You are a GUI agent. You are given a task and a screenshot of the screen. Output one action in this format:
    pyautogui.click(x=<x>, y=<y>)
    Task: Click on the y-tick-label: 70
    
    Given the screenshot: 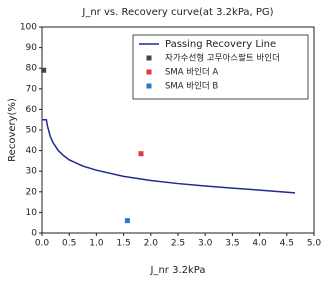 What is the action you would take?
    pyautogui.click(x=32, y=89)
    